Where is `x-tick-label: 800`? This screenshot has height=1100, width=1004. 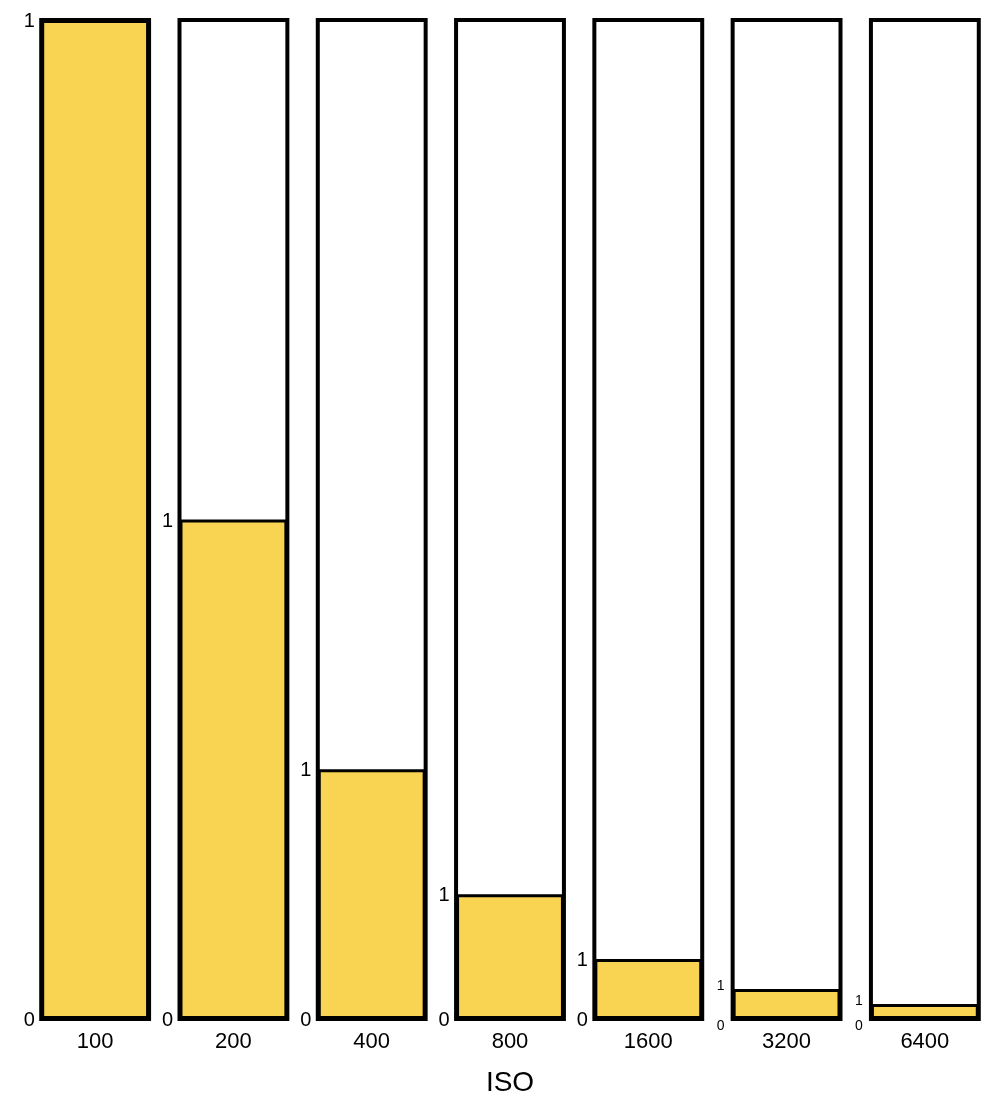 x-tick-label: 800 is located at coordinates (510, 1040).